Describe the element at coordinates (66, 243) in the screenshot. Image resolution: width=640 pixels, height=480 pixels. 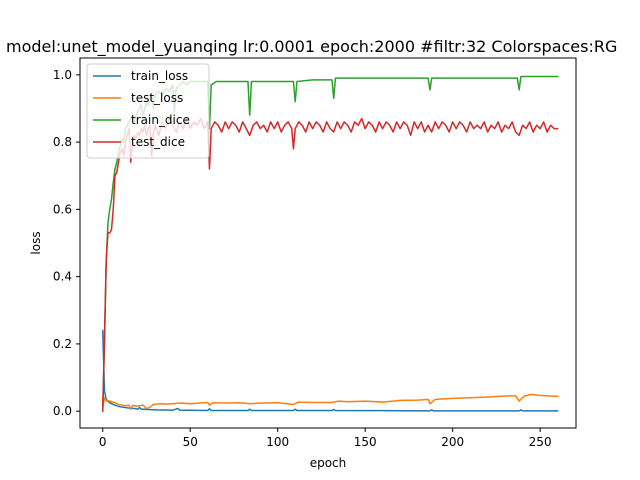
I see `y-axis: 0.0 0.2 0.4 0.6 0.8 1.0` at that location.